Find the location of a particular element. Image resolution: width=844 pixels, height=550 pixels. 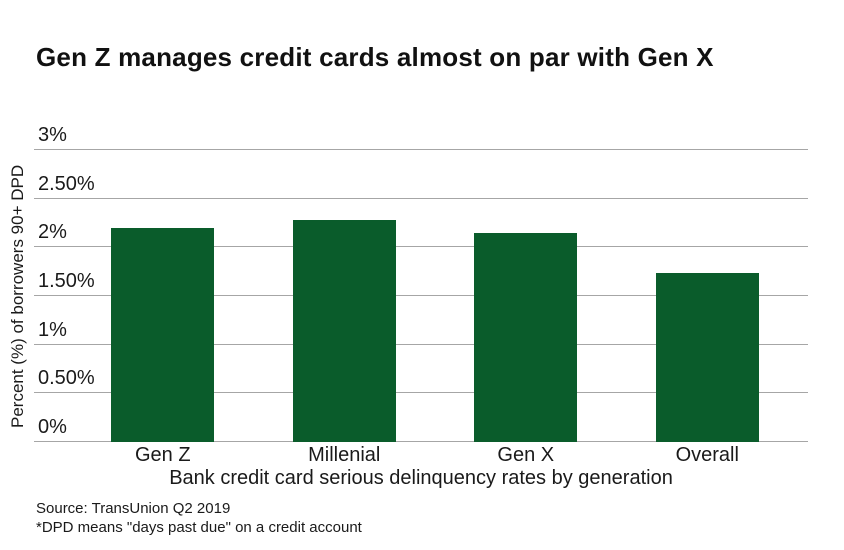

bar-gen-z is located at coordinates (163, 334).